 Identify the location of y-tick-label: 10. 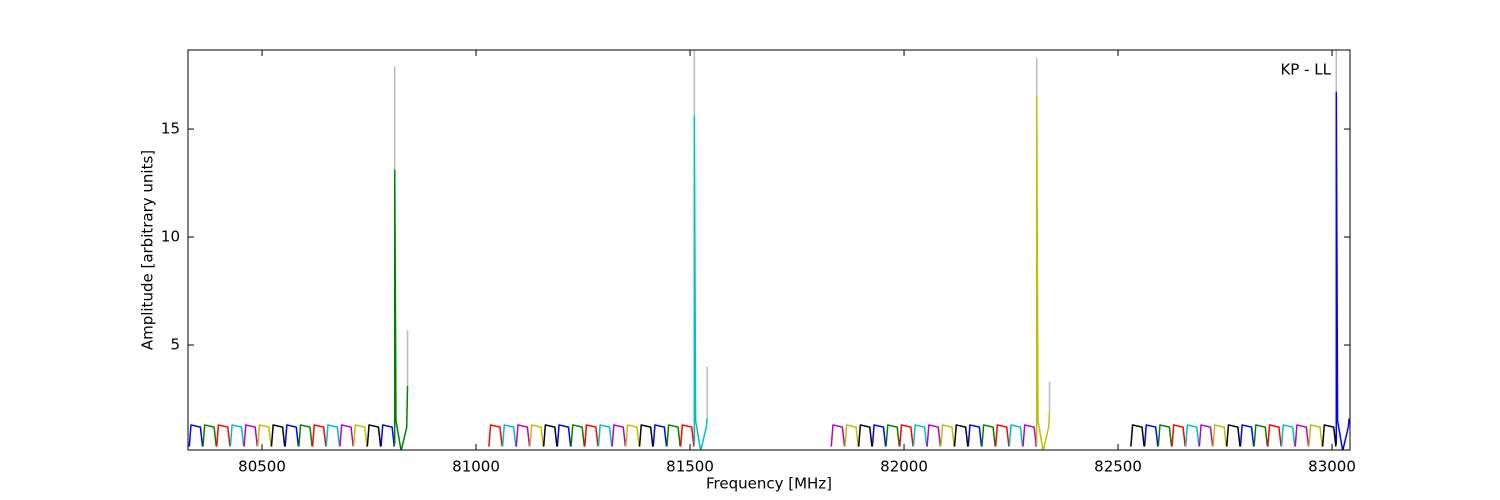
(170, 237).